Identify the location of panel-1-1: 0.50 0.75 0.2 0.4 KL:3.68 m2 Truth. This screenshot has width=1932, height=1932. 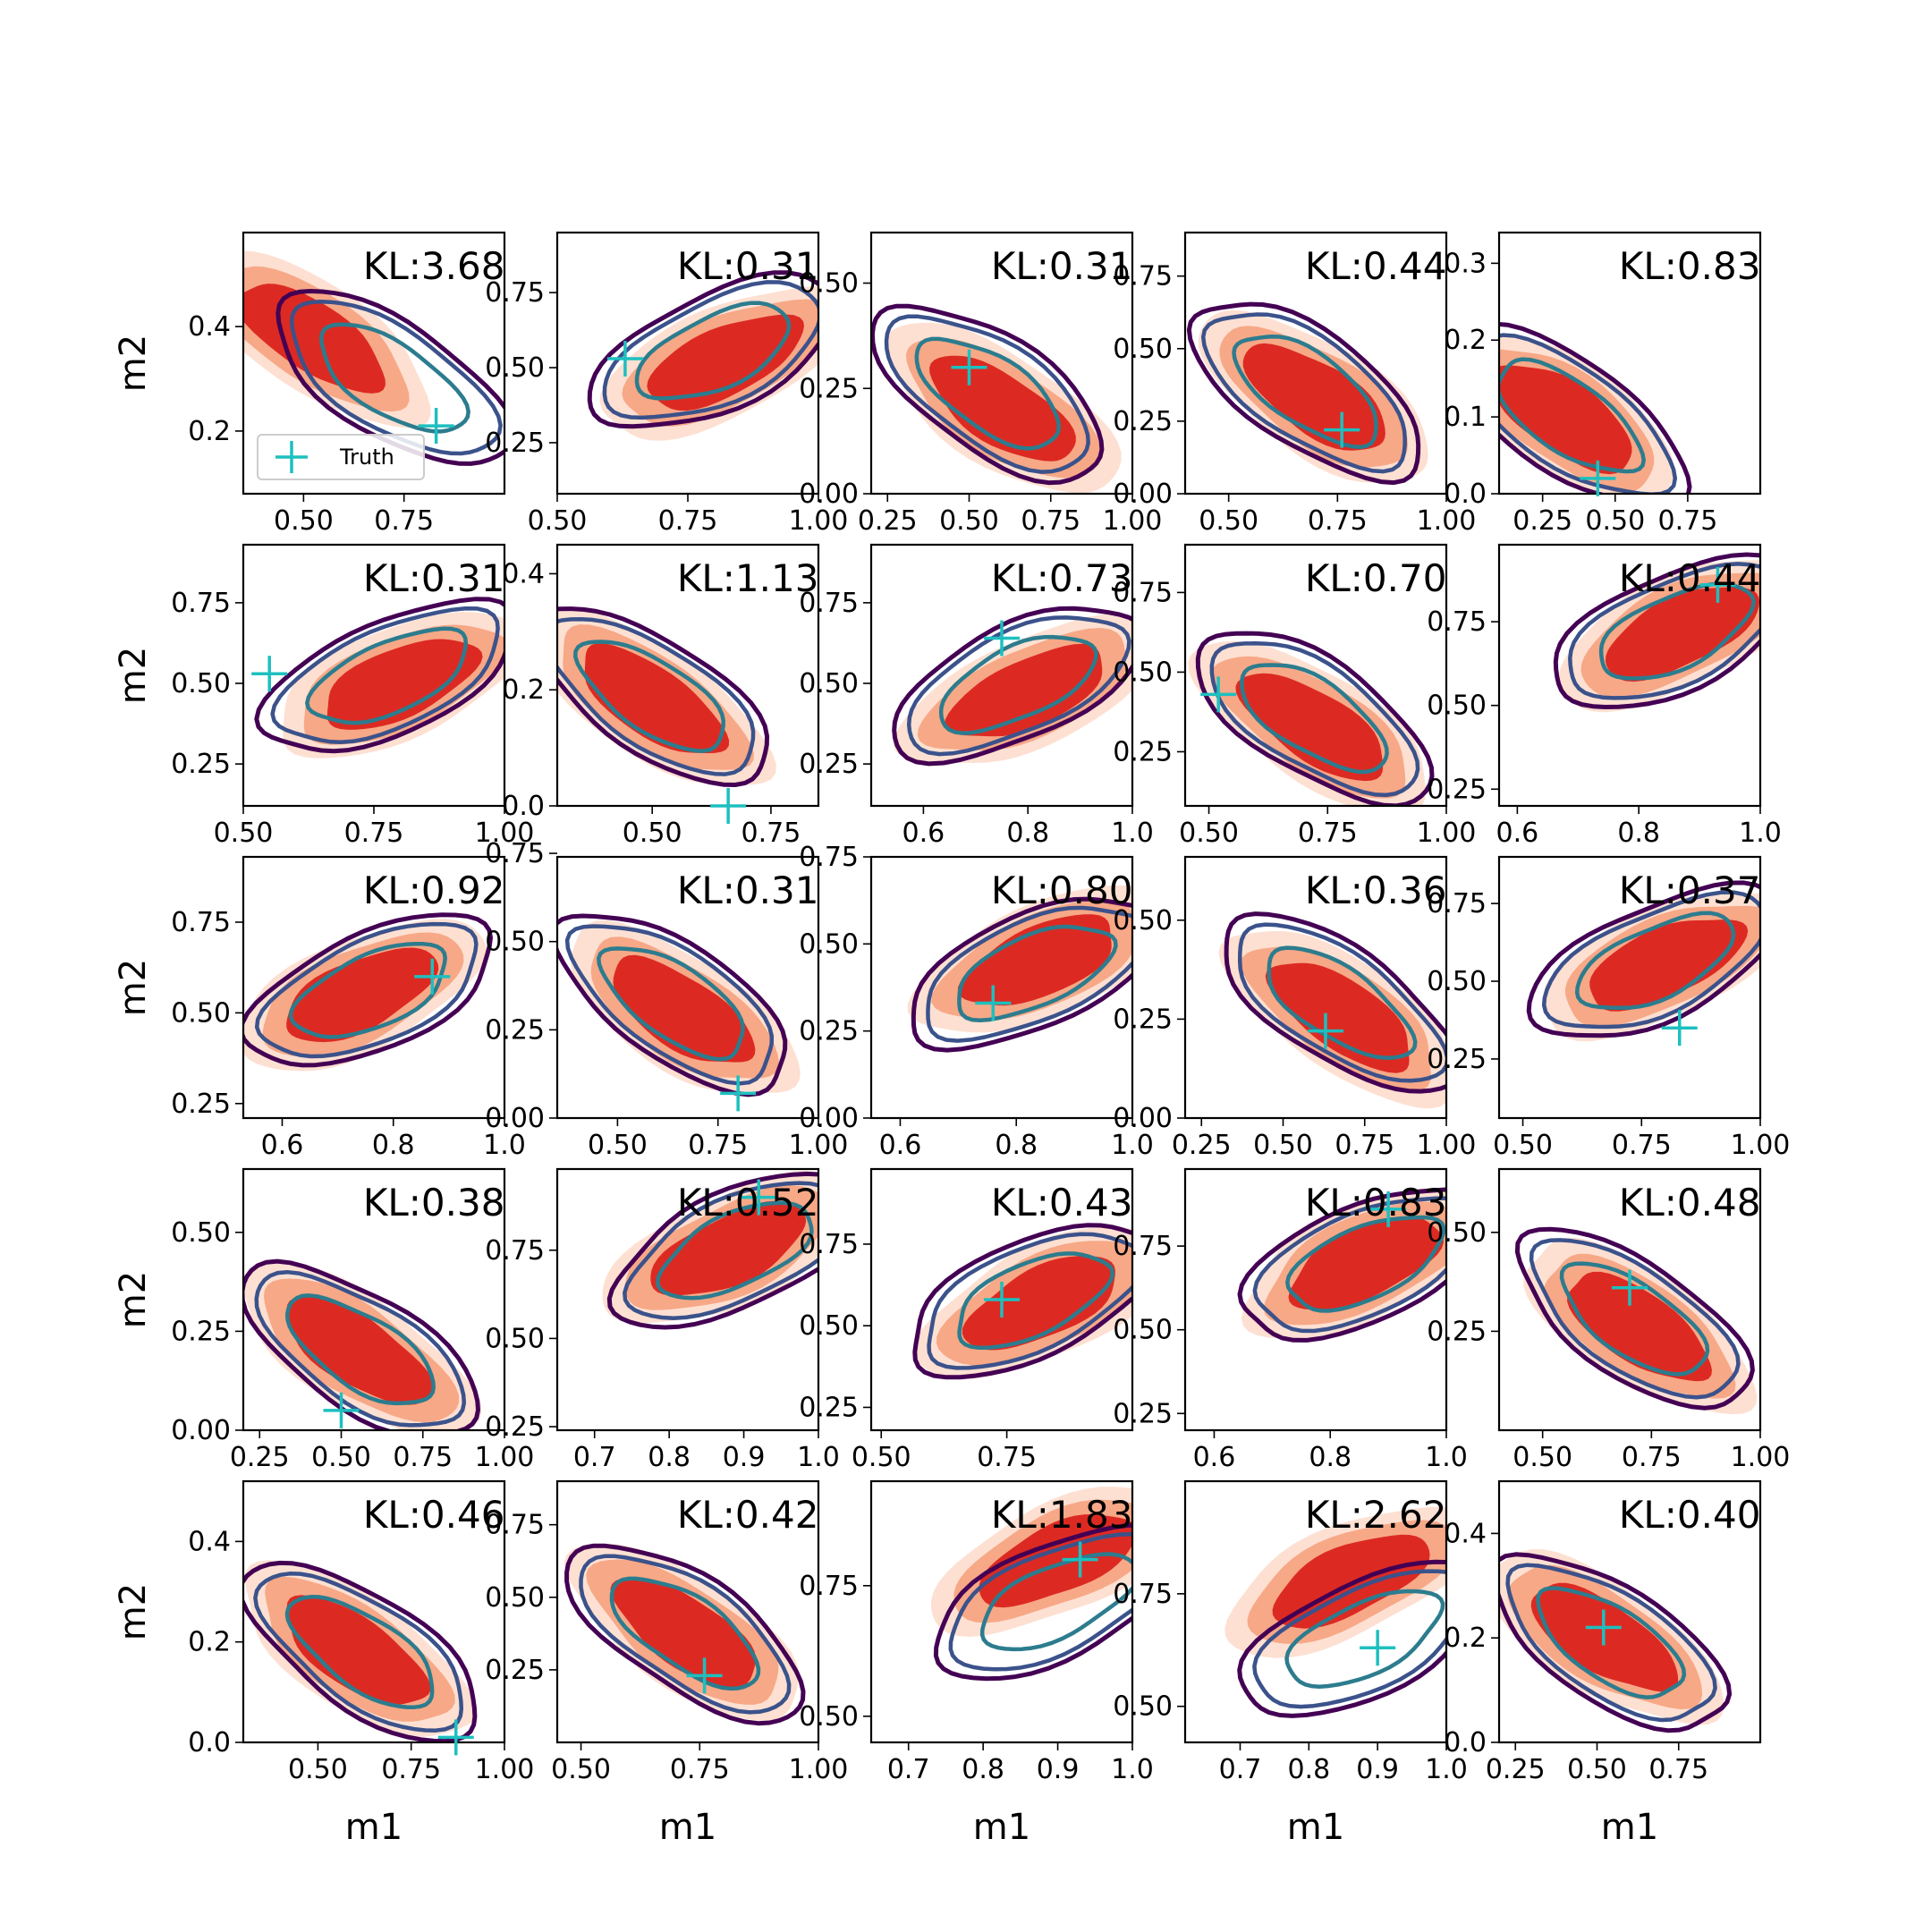
(309, 384).